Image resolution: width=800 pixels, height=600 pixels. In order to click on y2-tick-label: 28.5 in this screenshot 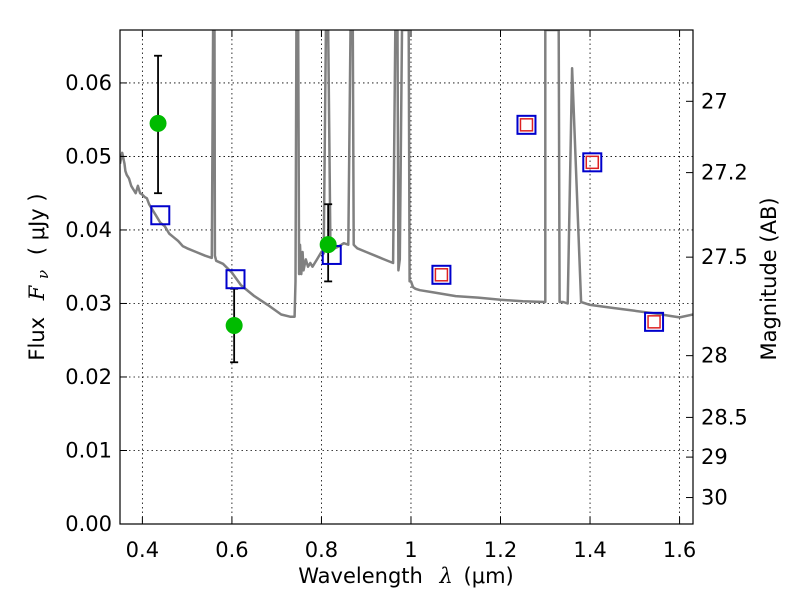, I will do `click(724, 417)`.